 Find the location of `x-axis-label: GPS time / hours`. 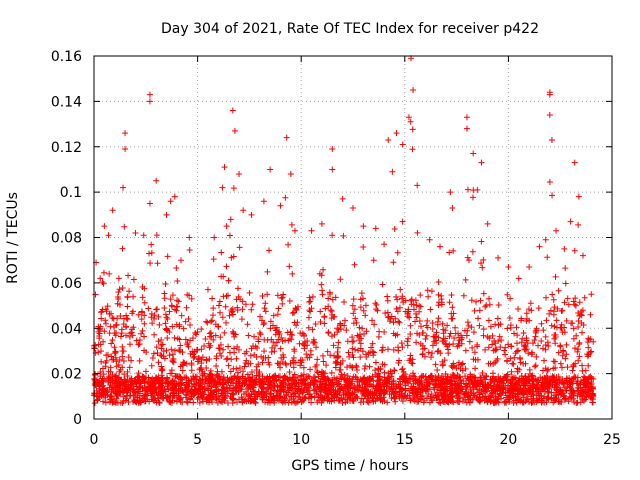

x-axis-label: GPS time / hours is located at coordinates (349, 466).